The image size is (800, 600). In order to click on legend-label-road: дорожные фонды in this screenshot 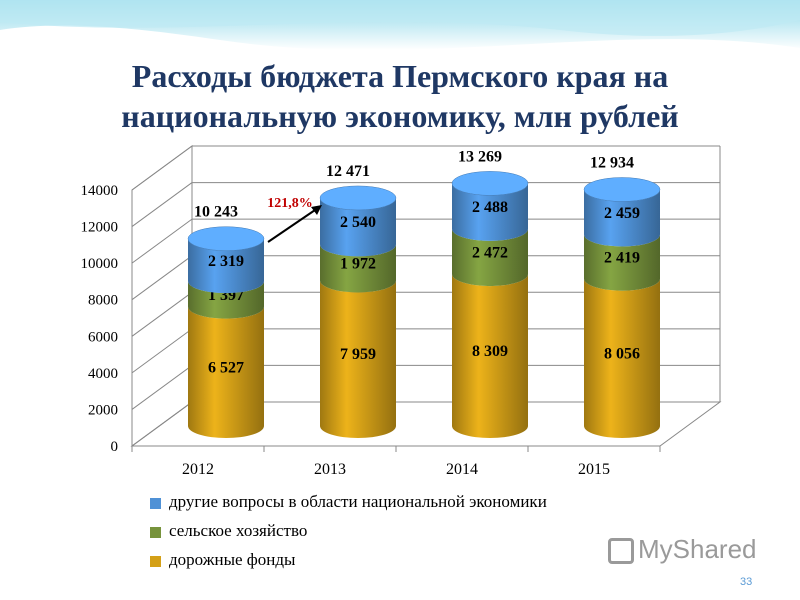, I will do `click(232, 559)`.